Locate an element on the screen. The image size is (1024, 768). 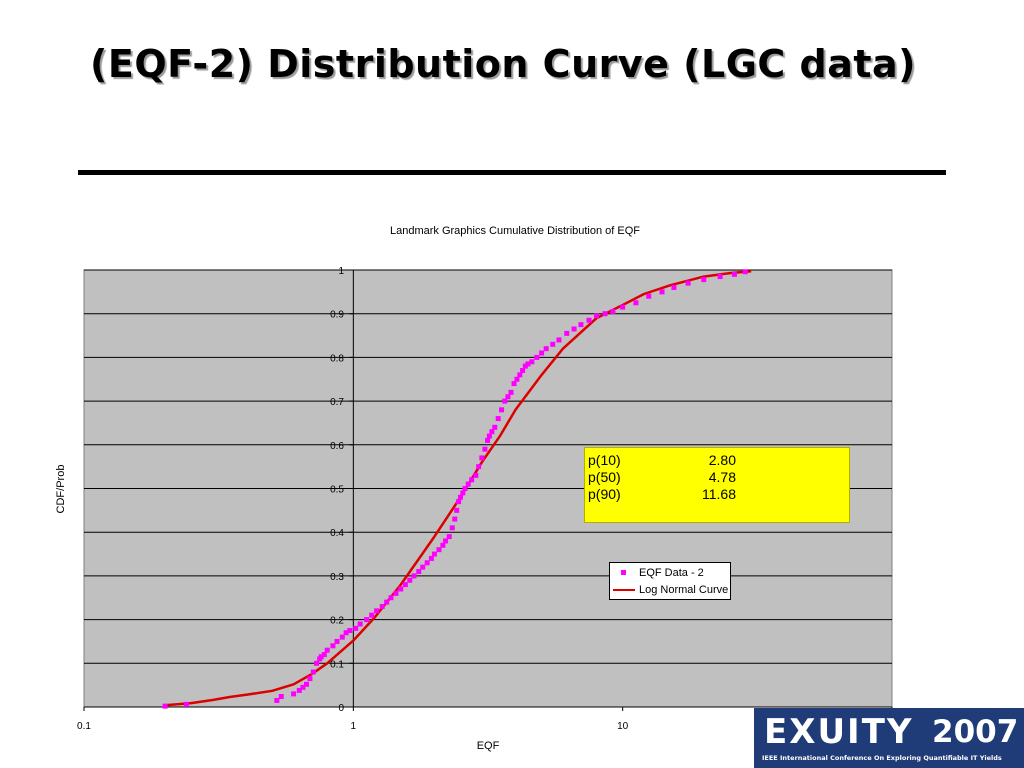
percentile-label: p(90) is located at coordinates (604, 494).